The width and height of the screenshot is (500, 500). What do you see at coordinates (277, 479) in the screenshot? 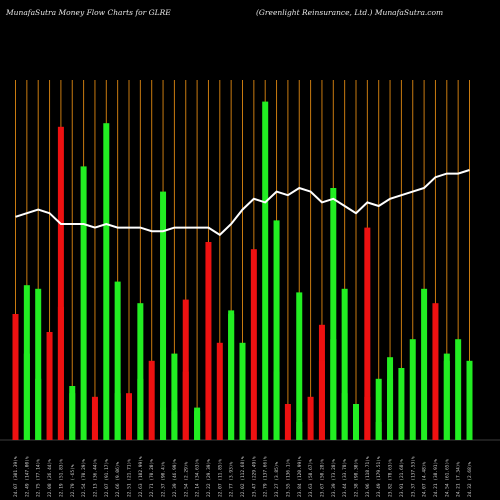
I see `x-tick-label: 23.27 (3.85)%` at bounding box center [277, 479].